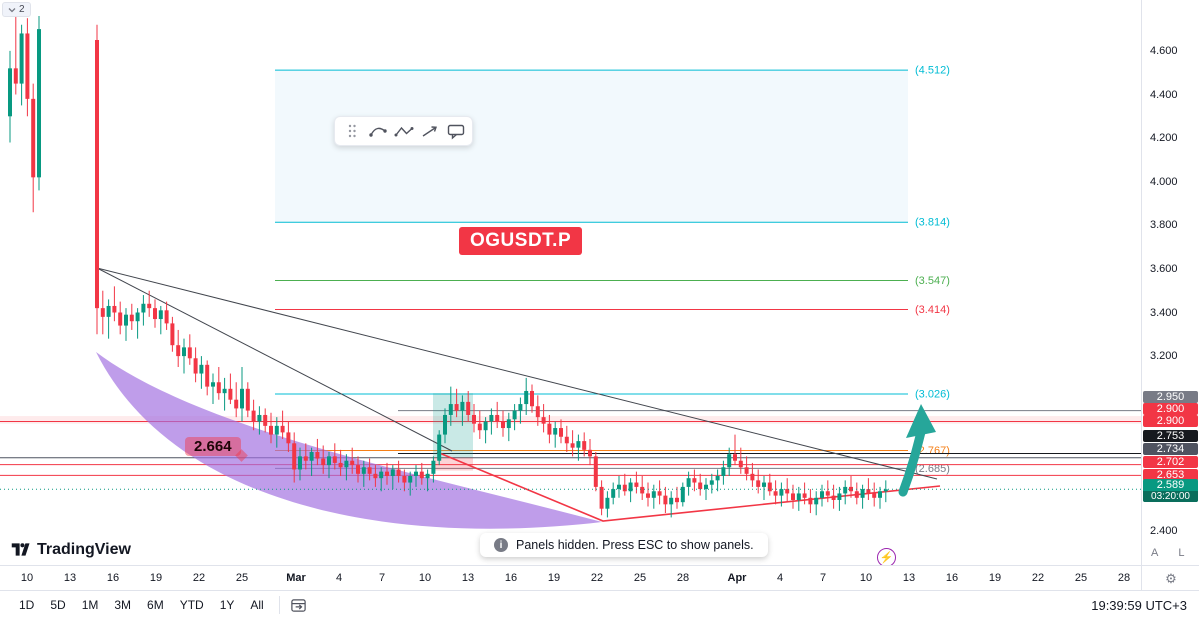 Image resolution: width=1199 pixels, height=619 pixels. What do you see at coordinates (468, 578) in the screenshot?
I see `time-label: 13` at bounding box center [468, 578].